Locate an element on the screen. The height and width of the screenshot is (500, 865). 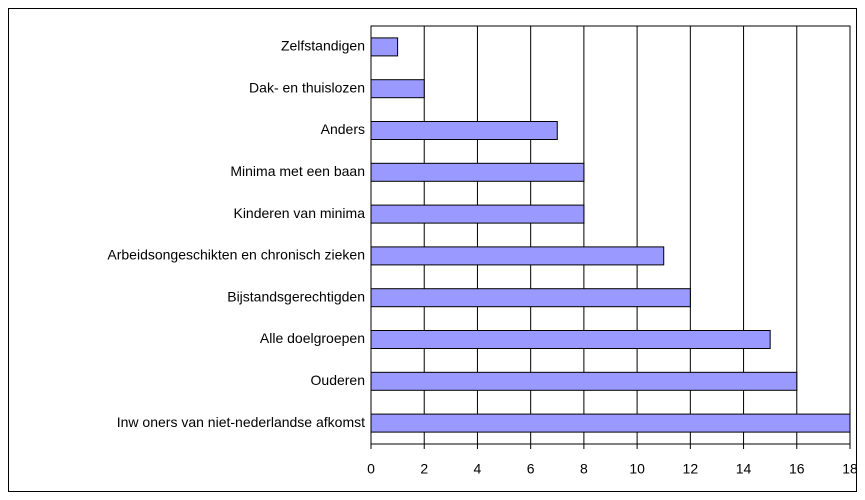
y-tick-label: Minima met een baan is located at coordinates (297, 171).